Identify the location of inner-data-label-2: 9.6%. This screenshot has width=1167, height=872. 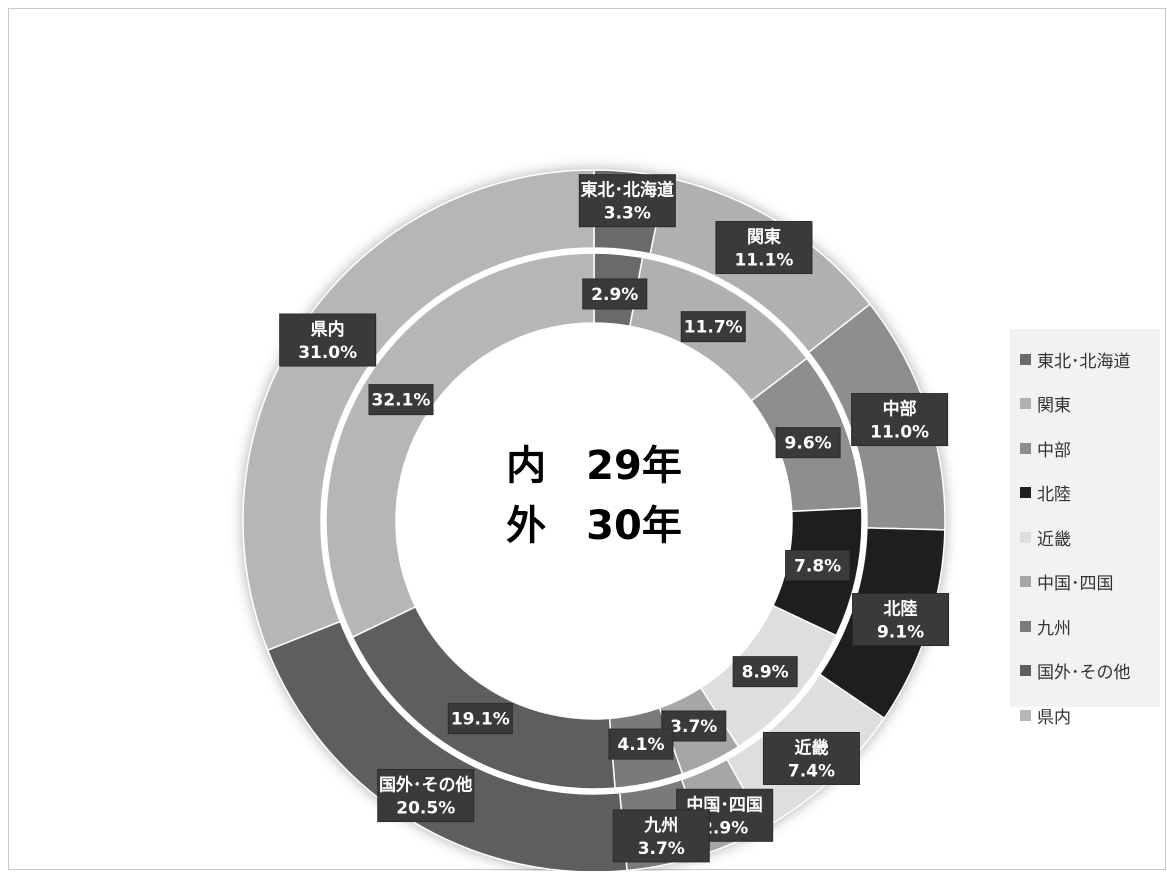
(808, 443).